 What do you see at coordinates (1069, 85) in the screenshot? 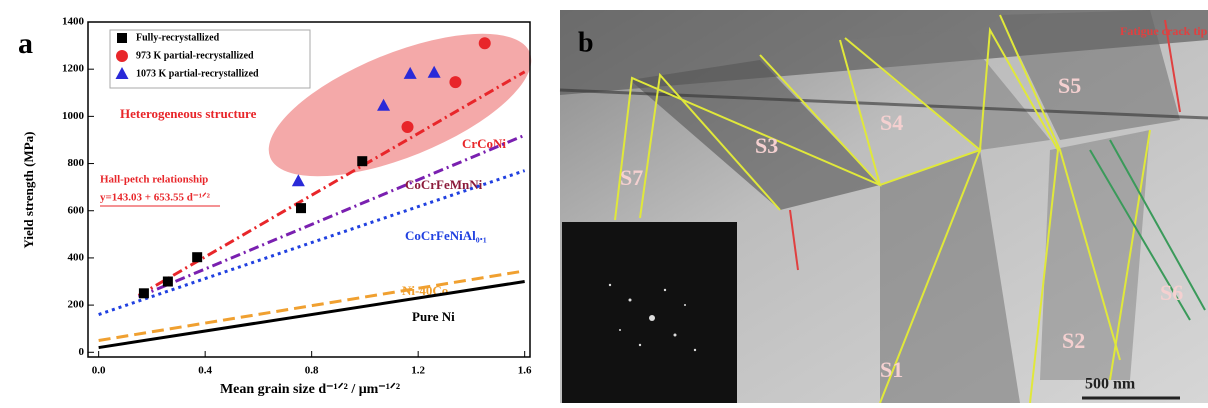
I see `segment-label: S5` at bounding box center [1069, 85].